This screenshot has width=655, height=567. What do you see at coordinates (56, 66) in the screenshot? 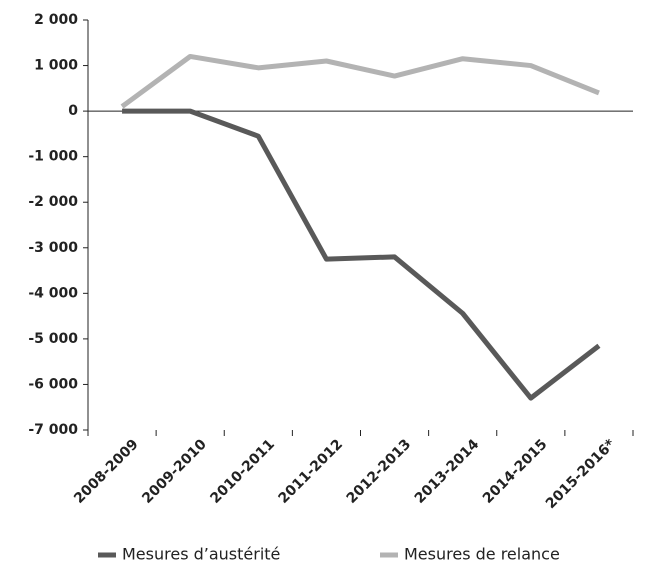
I see `y-tick-label: 1 000` at bounding box center [56, 66].